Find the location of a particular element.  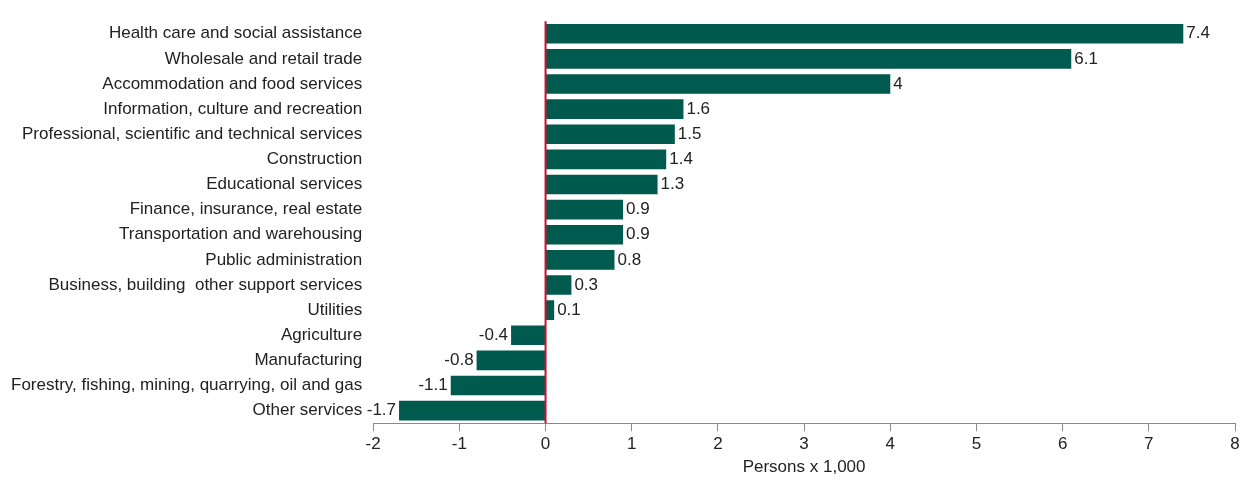

data-label: 1.5 is located at coordinates (689, 133).